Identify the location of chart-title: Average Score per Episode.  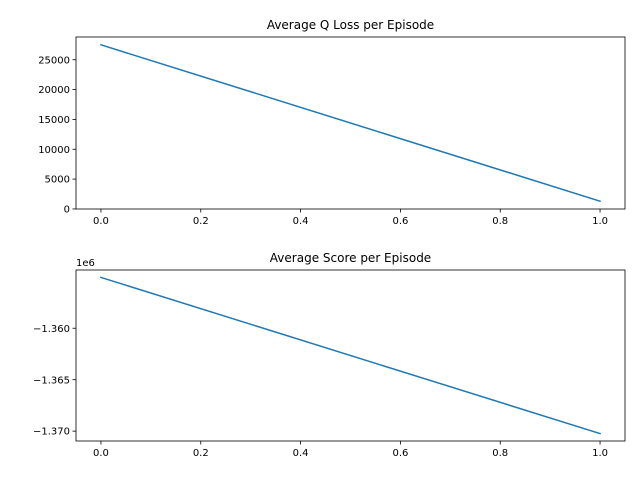
(350, 258).